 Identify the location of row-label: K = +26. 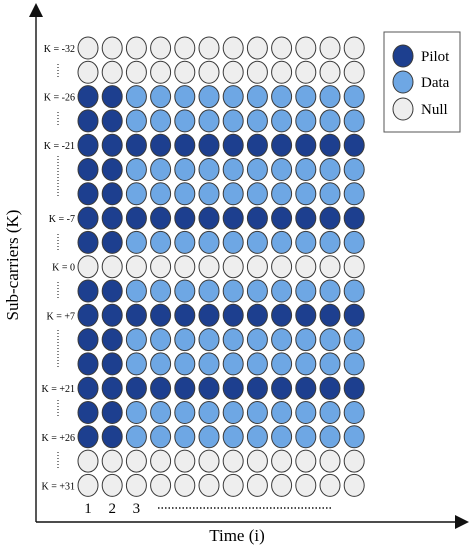
(58, 438).